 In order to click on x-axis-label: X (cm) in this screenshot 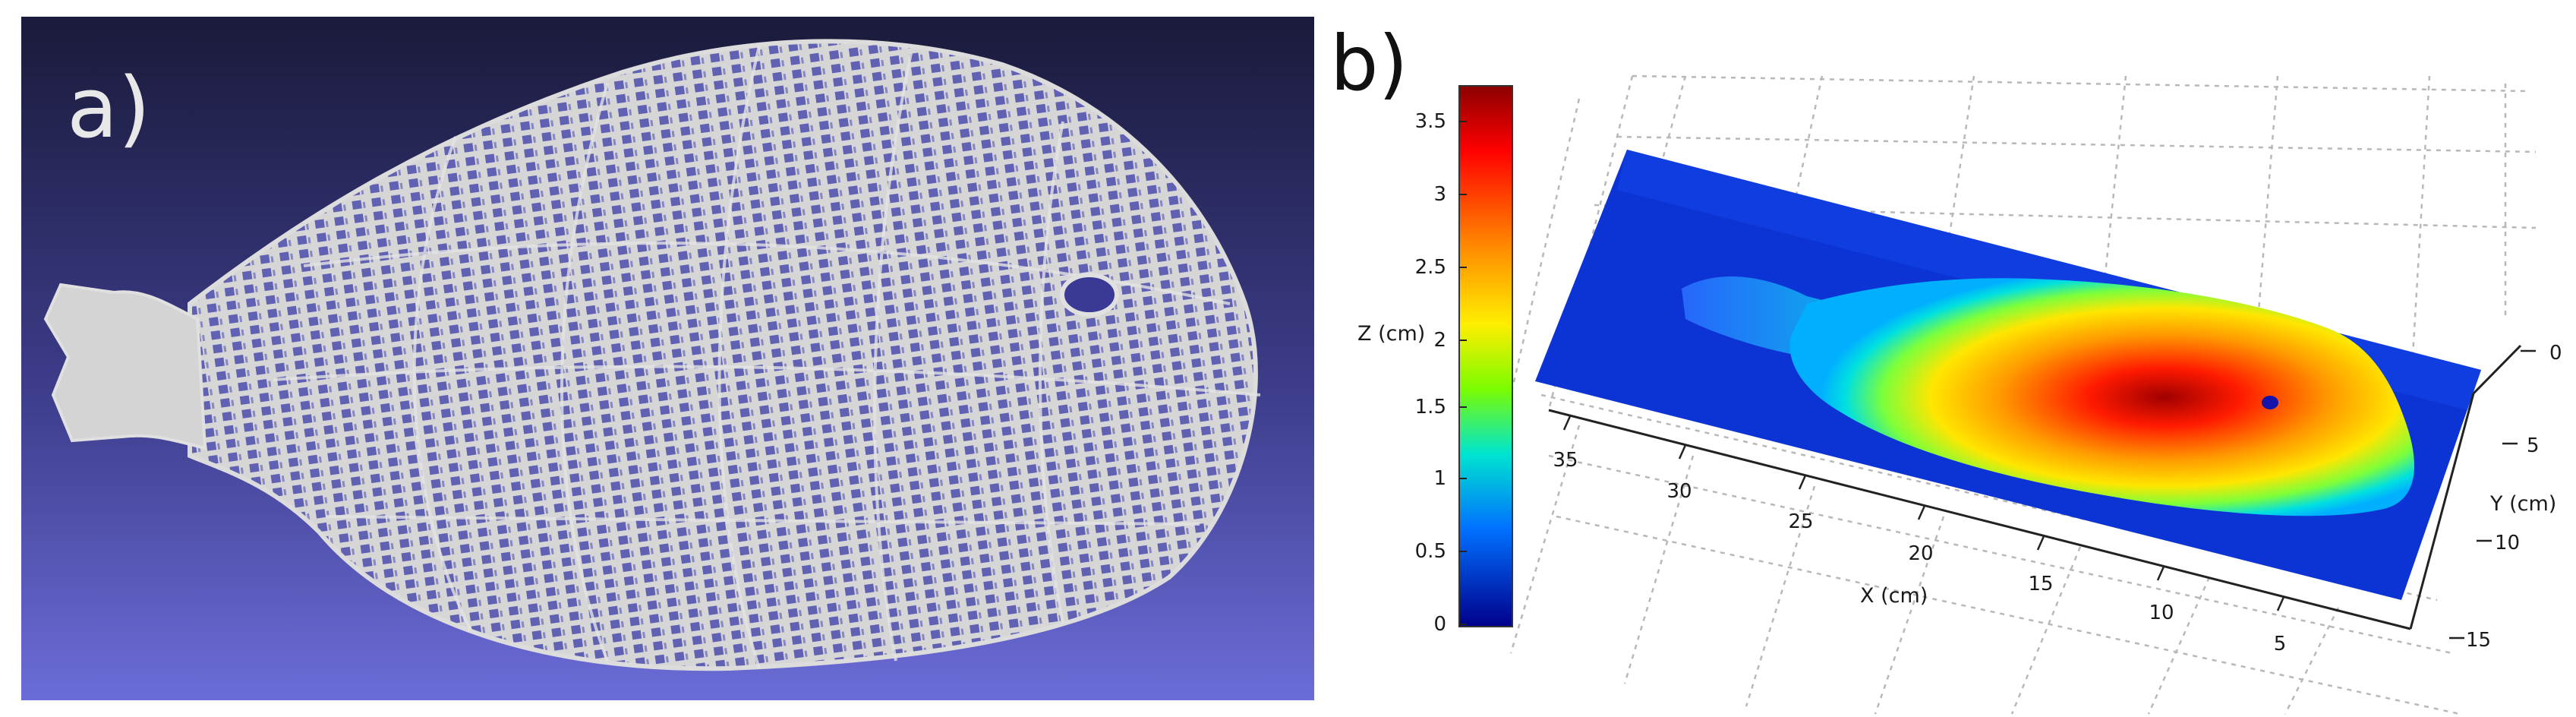, I will do `click(1894, 596)`.